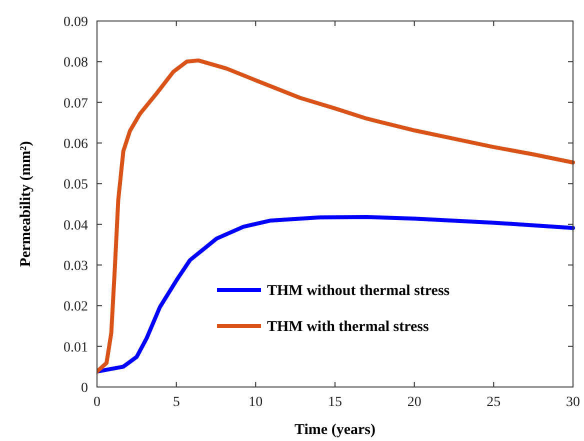  What do you see at coordinates (76, 104) in the screenshot?
I see `y-tick-label: 0.07` at bounding box center [76, 104].